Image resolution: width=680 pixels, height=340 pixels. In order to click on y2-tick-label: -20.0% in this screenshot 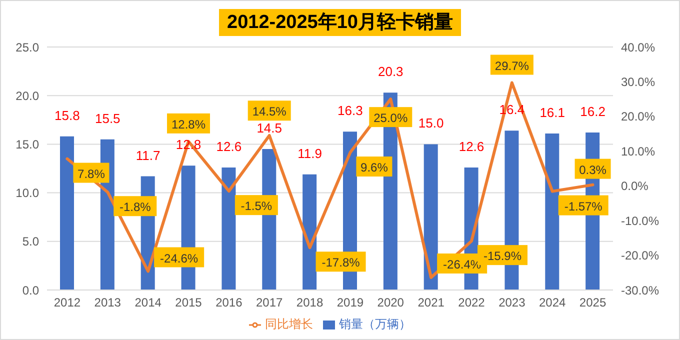, I will do `click(640, 255)`.